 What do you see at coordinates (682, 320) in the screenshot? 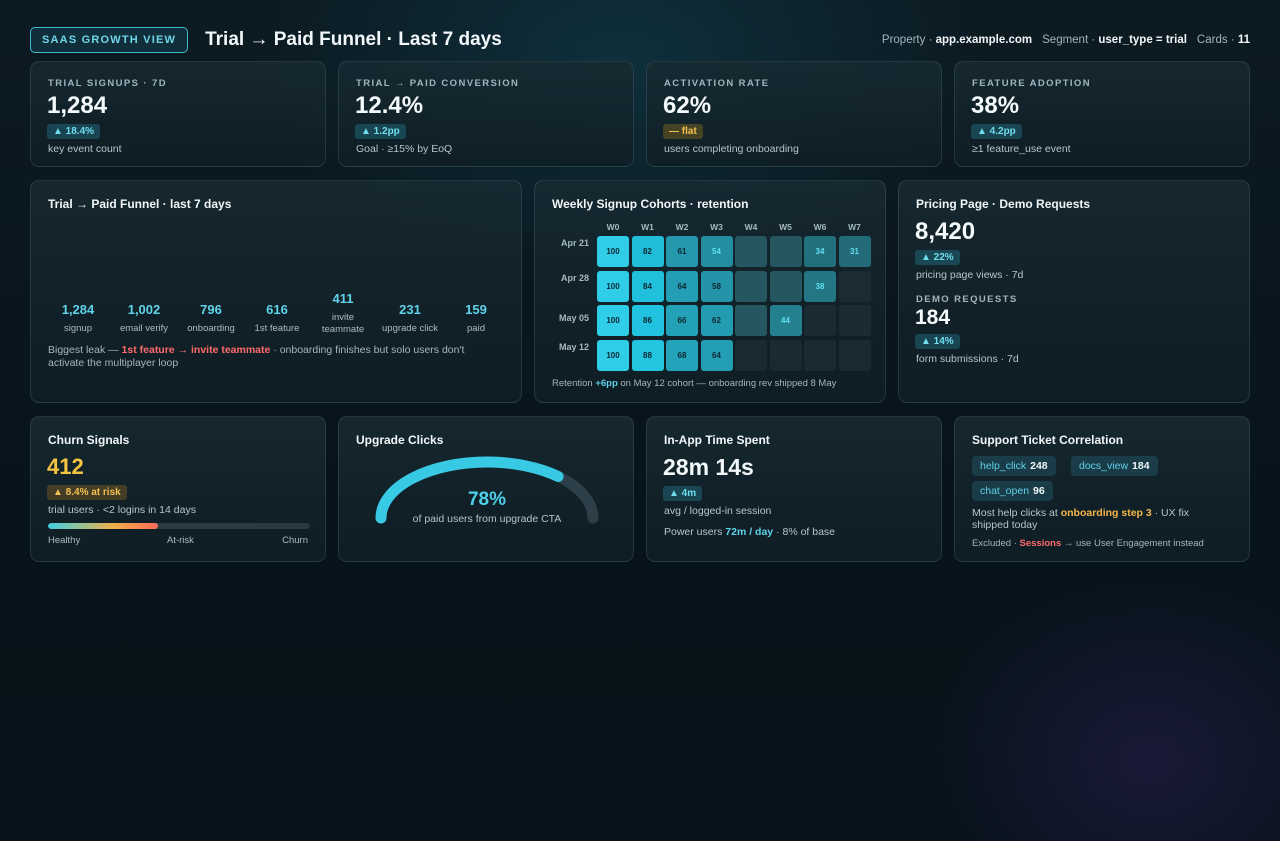
I see `cohort-cell: 66` at bounding box center [682, 320].